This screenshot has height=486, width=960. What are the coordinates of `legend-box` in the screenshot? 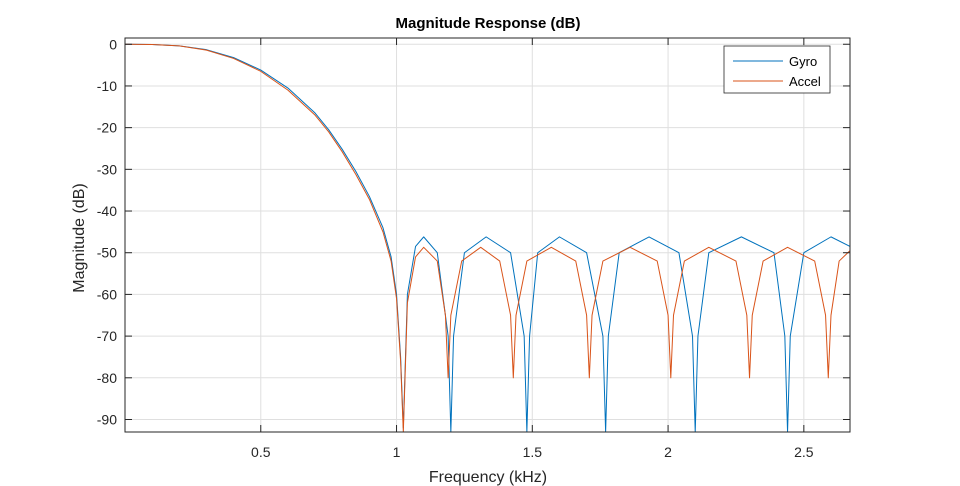 It's located at (777, 69).